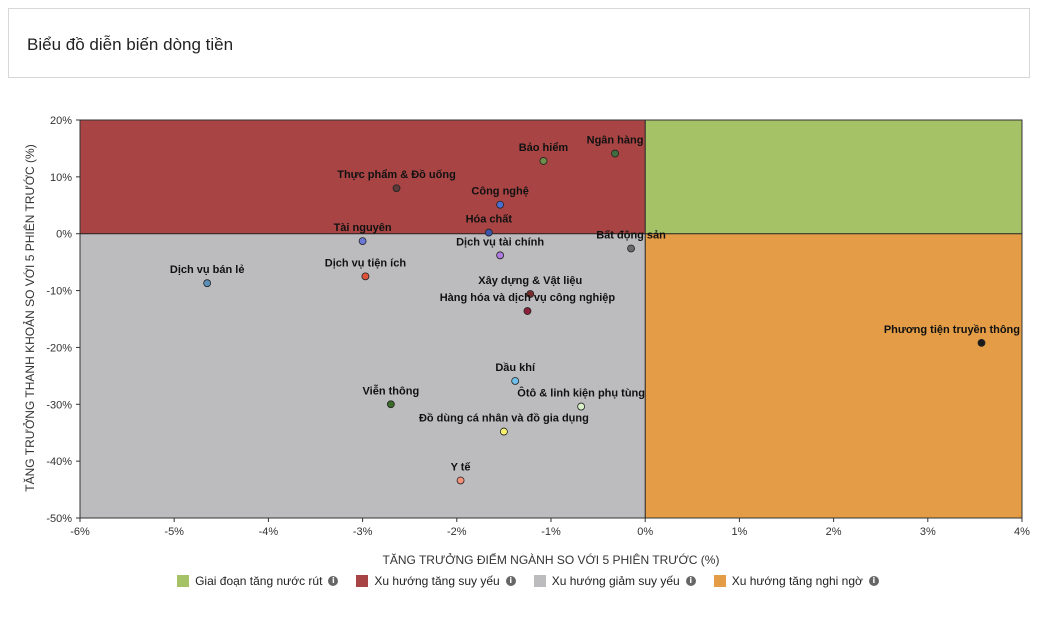  Describe the element at coordinates (833, 177) in the screenshot. I see `quadrant-top-right` at that location.